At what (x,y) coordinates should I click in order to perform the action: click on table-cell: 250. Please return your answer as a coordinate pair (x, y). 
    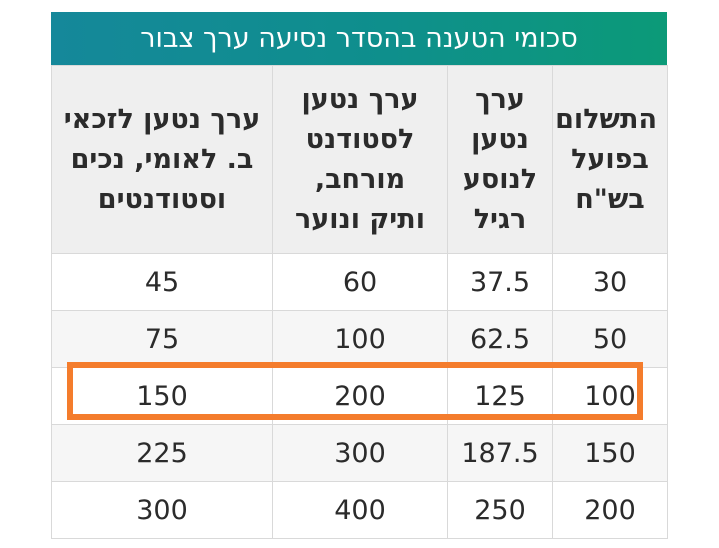
    Looking at the image, I should click on (500, 510).